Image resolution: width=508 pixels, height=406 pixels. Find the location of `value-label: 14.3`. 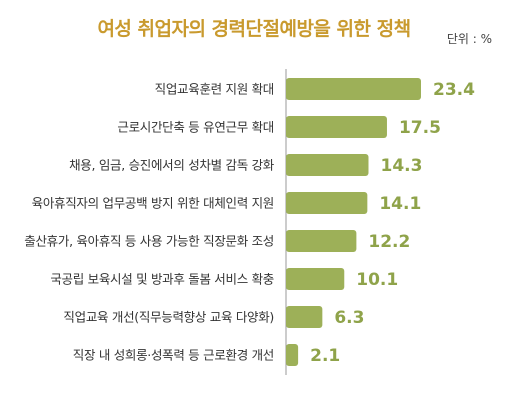

value-label: 14.3 is located at coordinates (402, 166).